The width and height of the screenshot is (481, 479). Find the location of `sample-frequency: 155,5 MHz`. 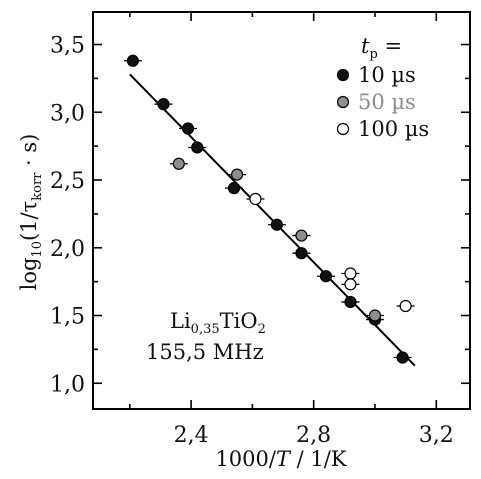

sample-frequency: 155,5 MHz is located at coordinates (205, 352).